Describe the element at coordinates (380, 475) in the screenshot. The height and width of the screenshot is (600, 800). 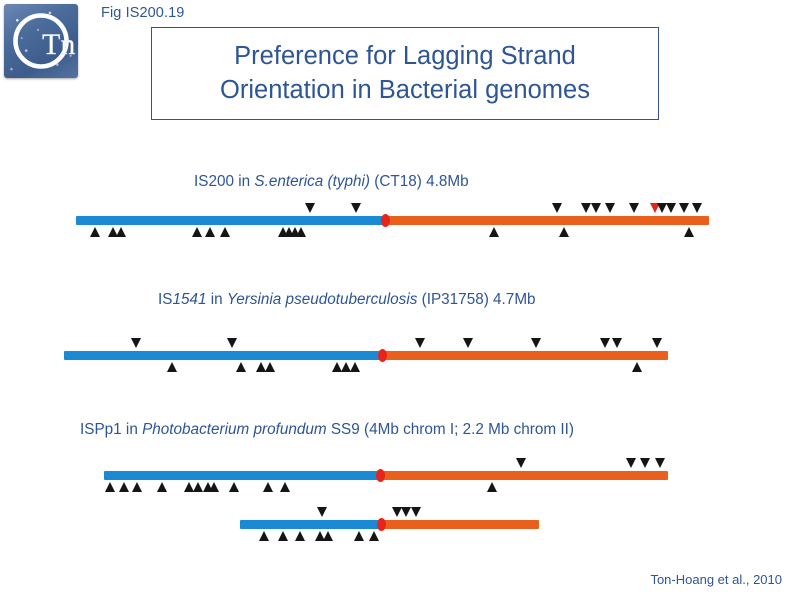
I see `track-ispp1-chrom1-origin-marker` at that location.